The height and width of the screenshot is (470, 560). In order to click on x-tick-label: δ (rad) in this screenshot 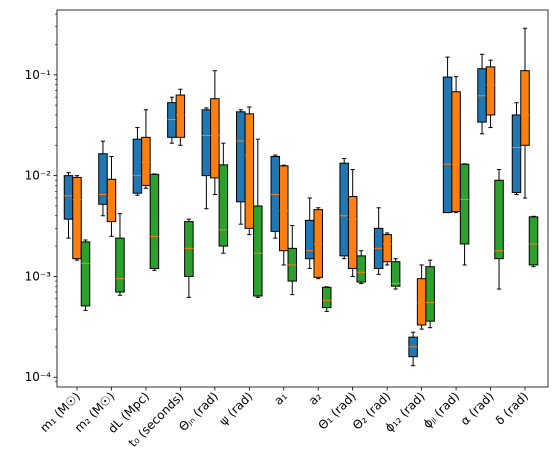, I will do `click(512, 408)`.